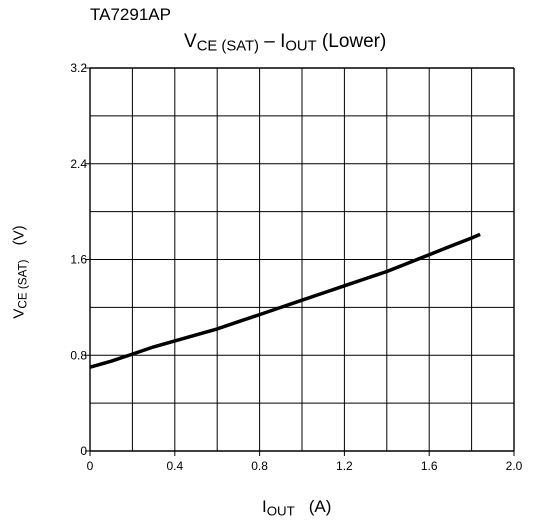 This screenshot has height=524, width=533. What do you see at coordinates (90, 466) in the screenshot?
I see `x-tick-label: 0` at bounding box center [90, 466].